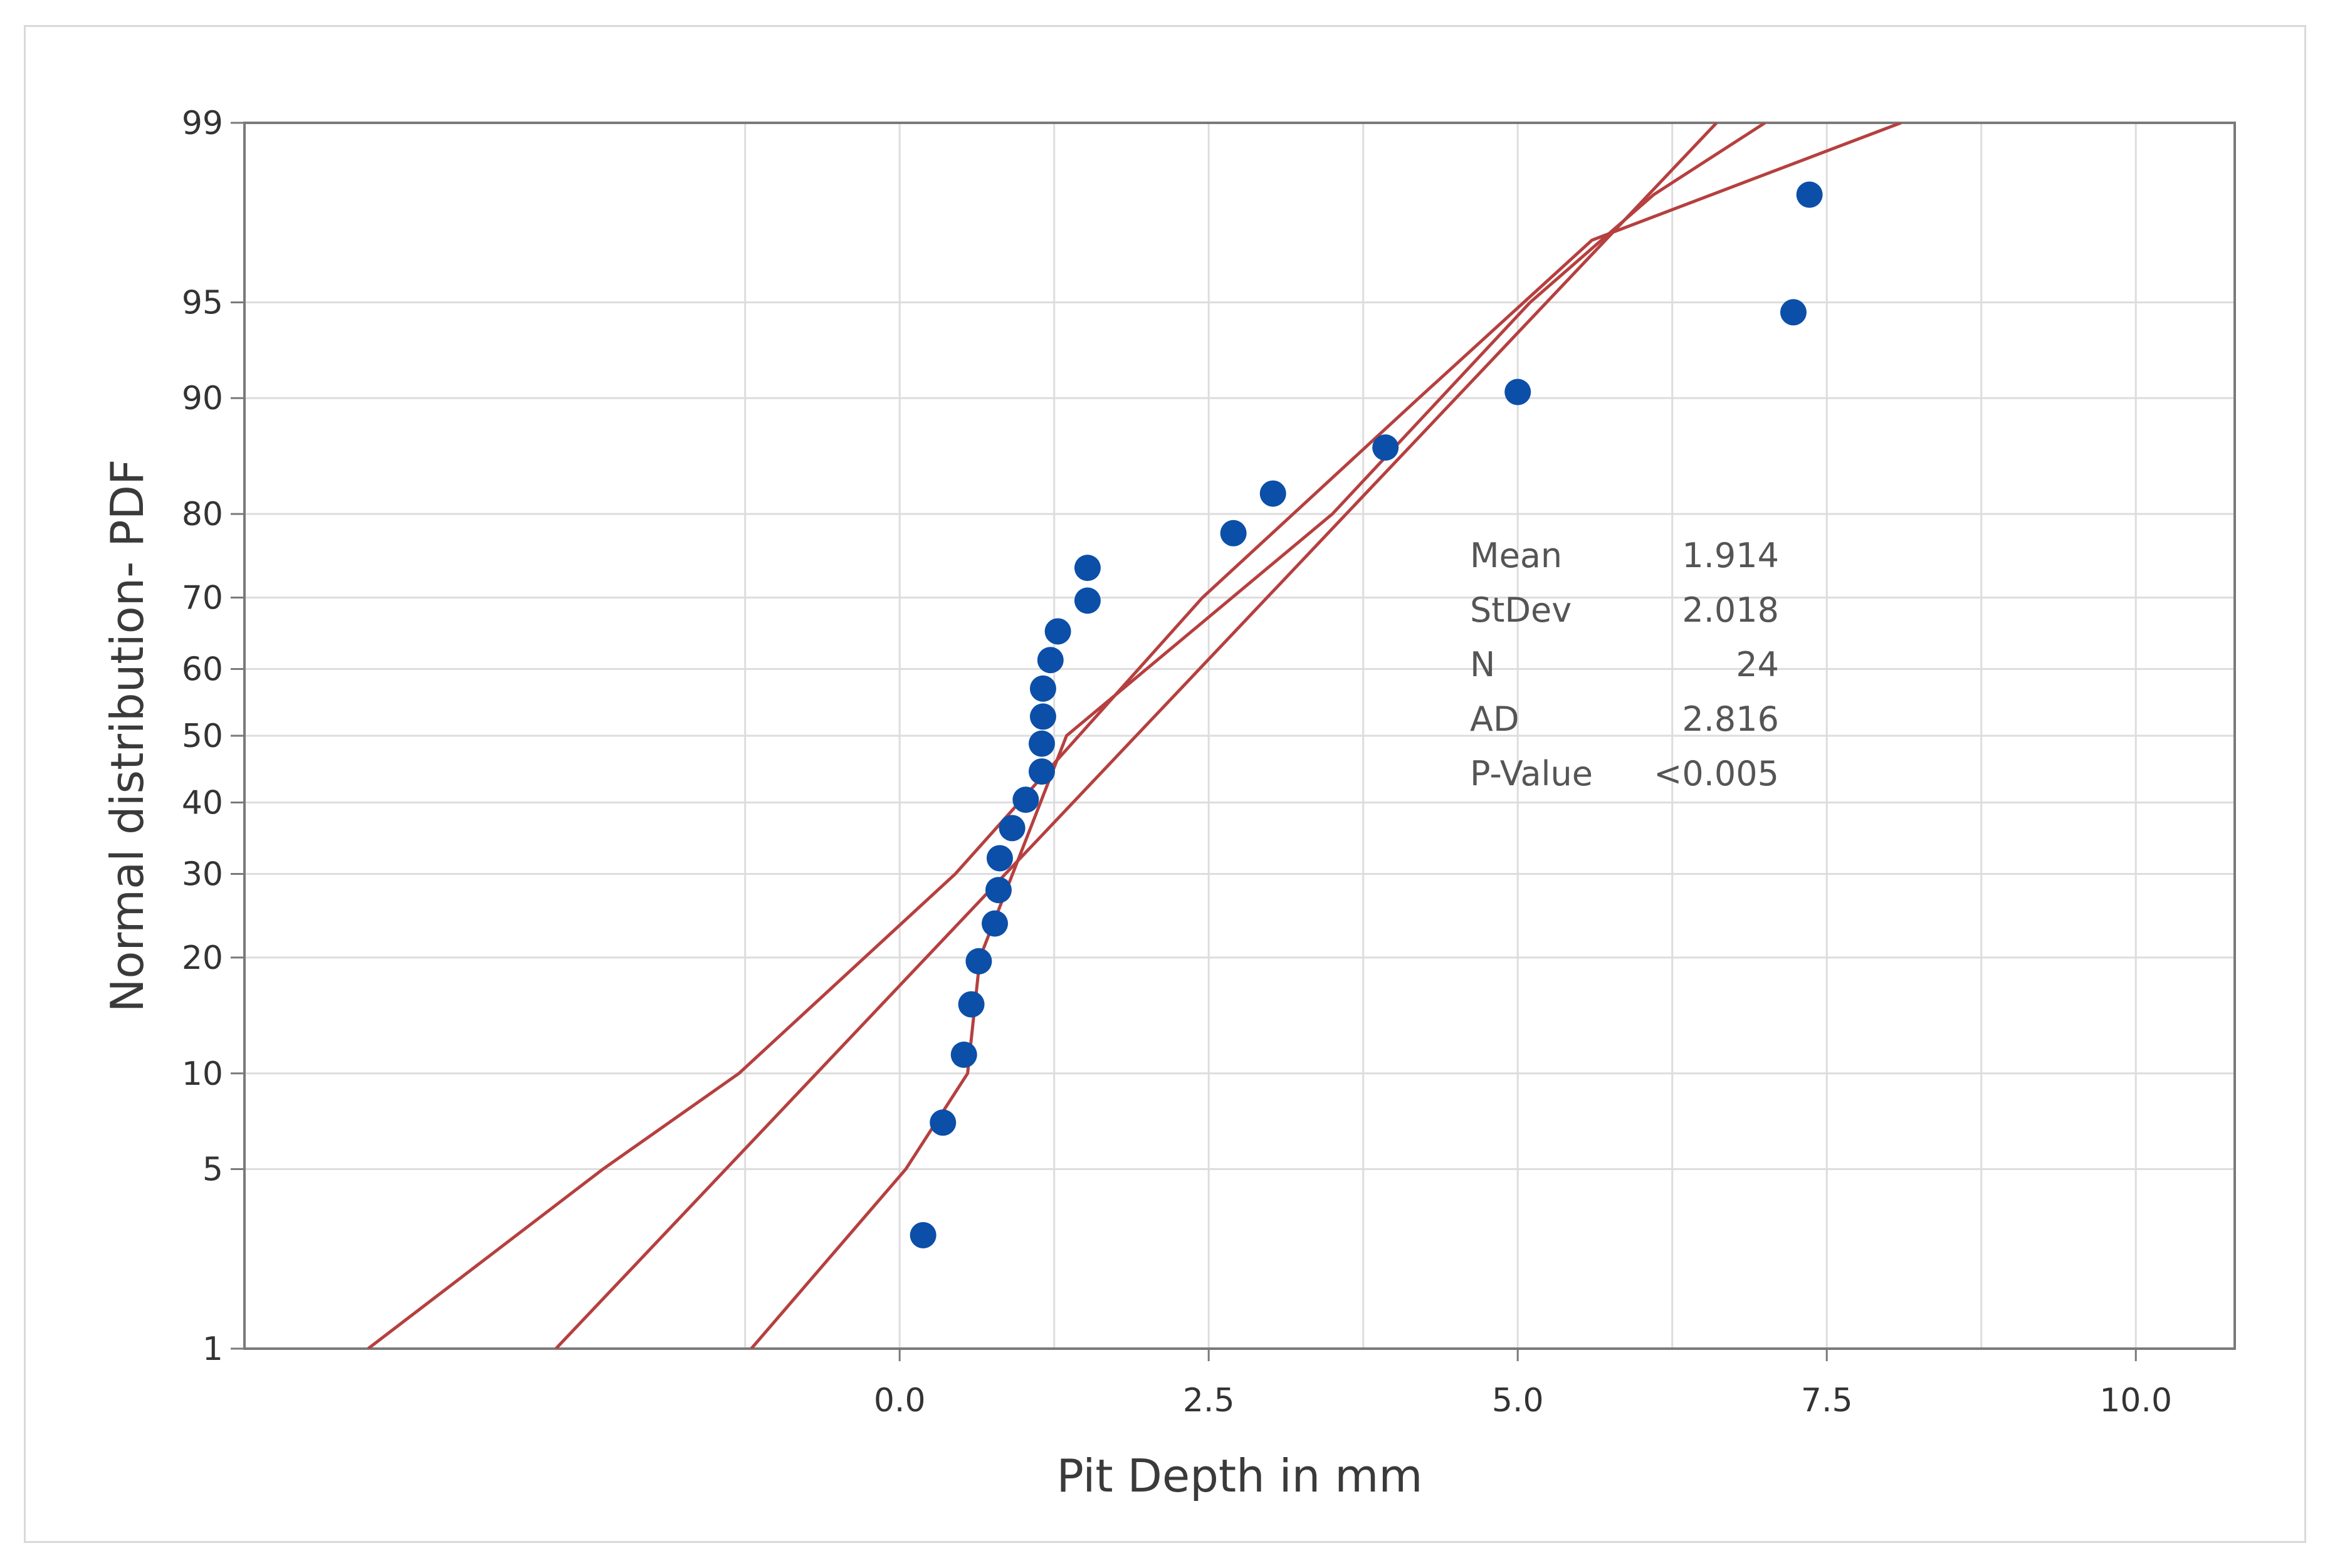 The height and width of the screenshot is (1568, 2330). What do you see at coordinates (1716, 773) in the screenshot?
I see `stat-value: <0.005` at bounding box center [1716, 773].